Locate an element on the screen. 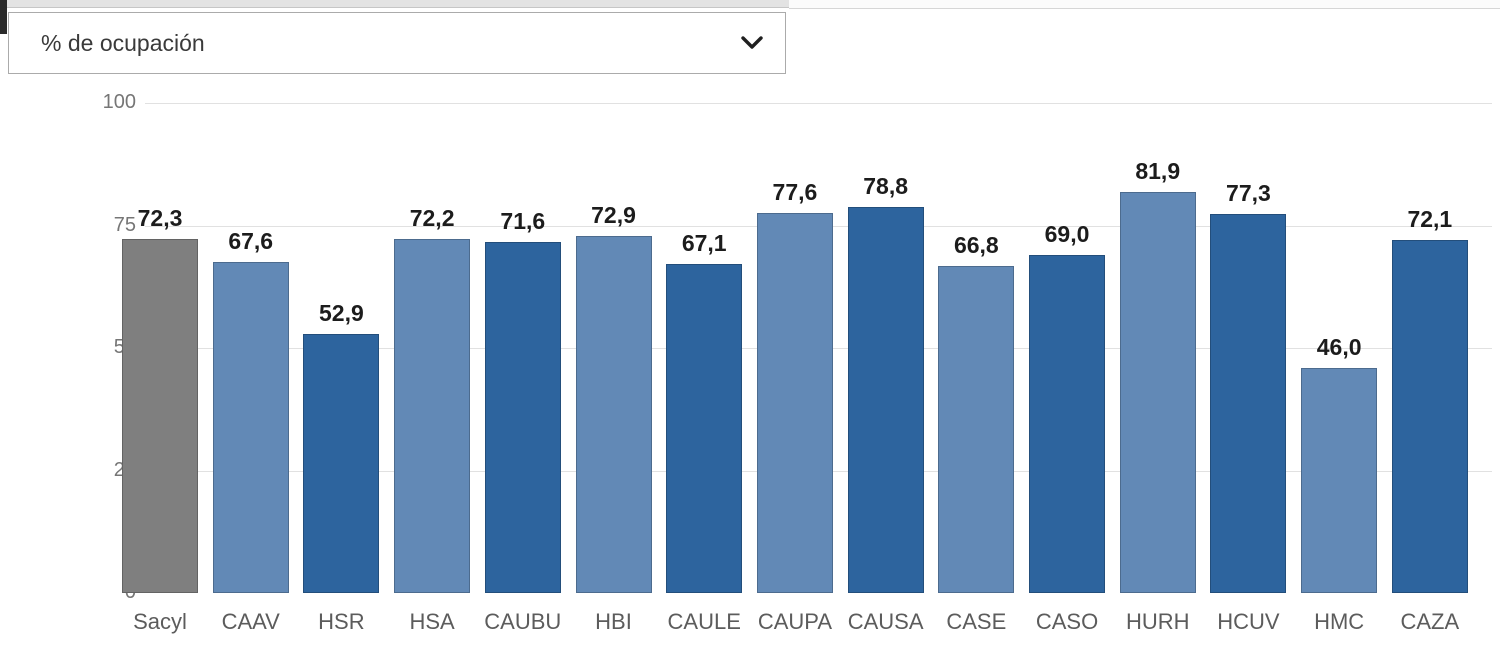 The height and width of the screenshot is (656, 1500). corner-mark is located at coordinates (3, 17).